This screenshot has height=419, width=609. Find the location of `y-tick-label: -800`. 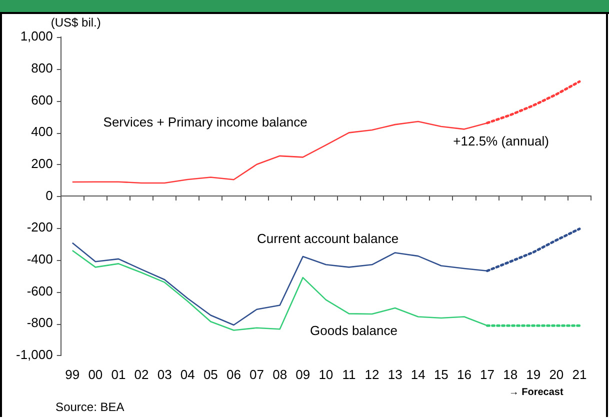

y-tick-label: -800 is located at coordinates (39, 322).